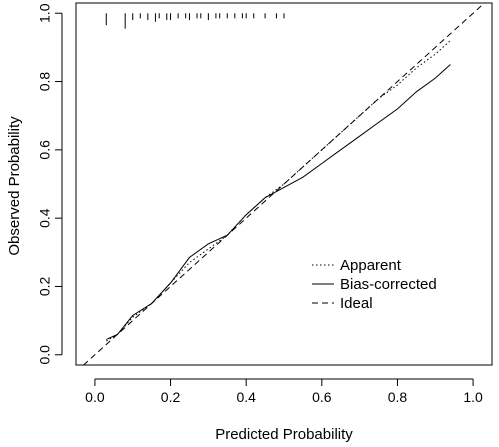 Image resolution: width=499 pixels, height=447 pixels. What do you see at coordinates (45, 218) in the screenshot?
I see `y-tick-label: 0.4` at bounding box center [45, 218].